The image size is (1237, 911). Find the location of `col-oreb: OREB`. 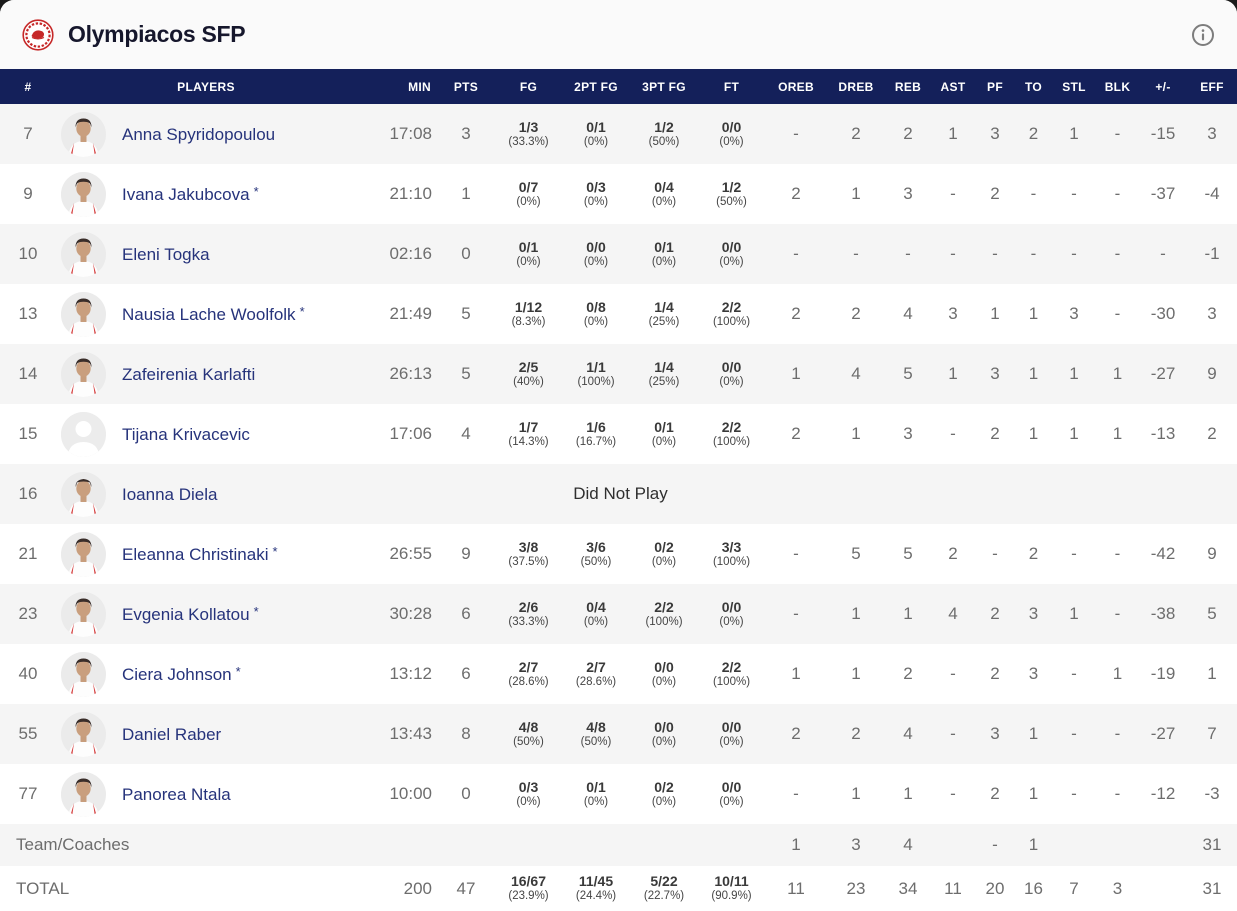

col-oreb: OREB is located at coordinates (796, 86).